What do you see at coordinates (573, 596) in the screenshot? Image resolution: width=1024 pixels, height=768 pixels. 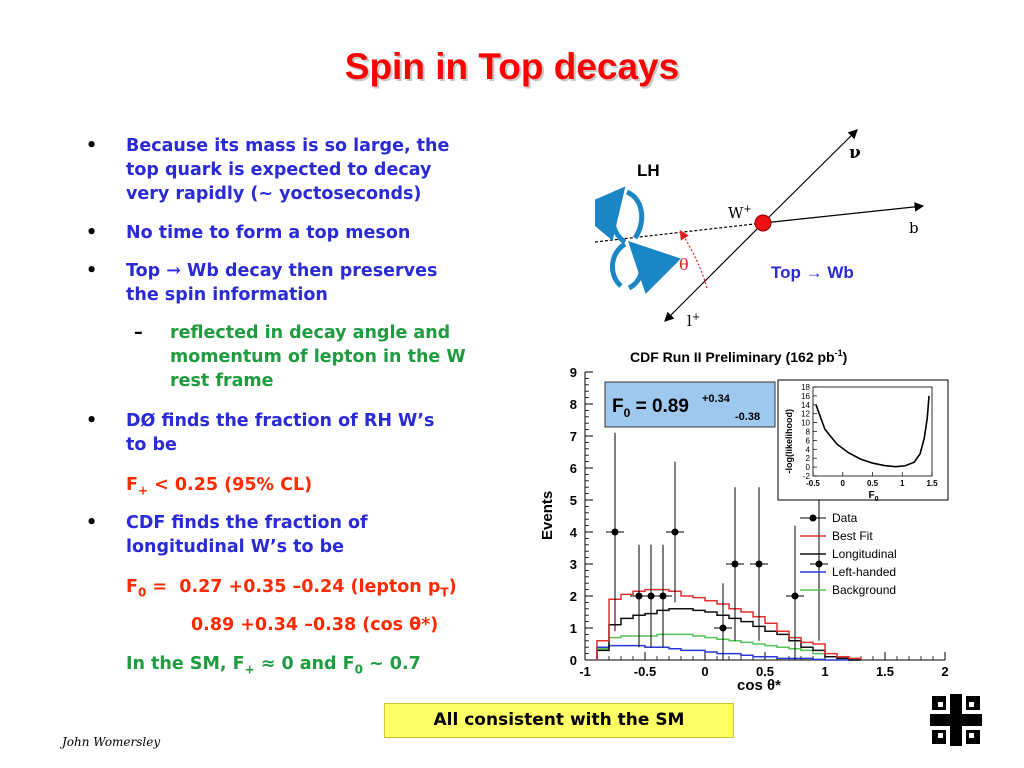 I see `y-tick-label: 2` at bounding box center [573, 596].